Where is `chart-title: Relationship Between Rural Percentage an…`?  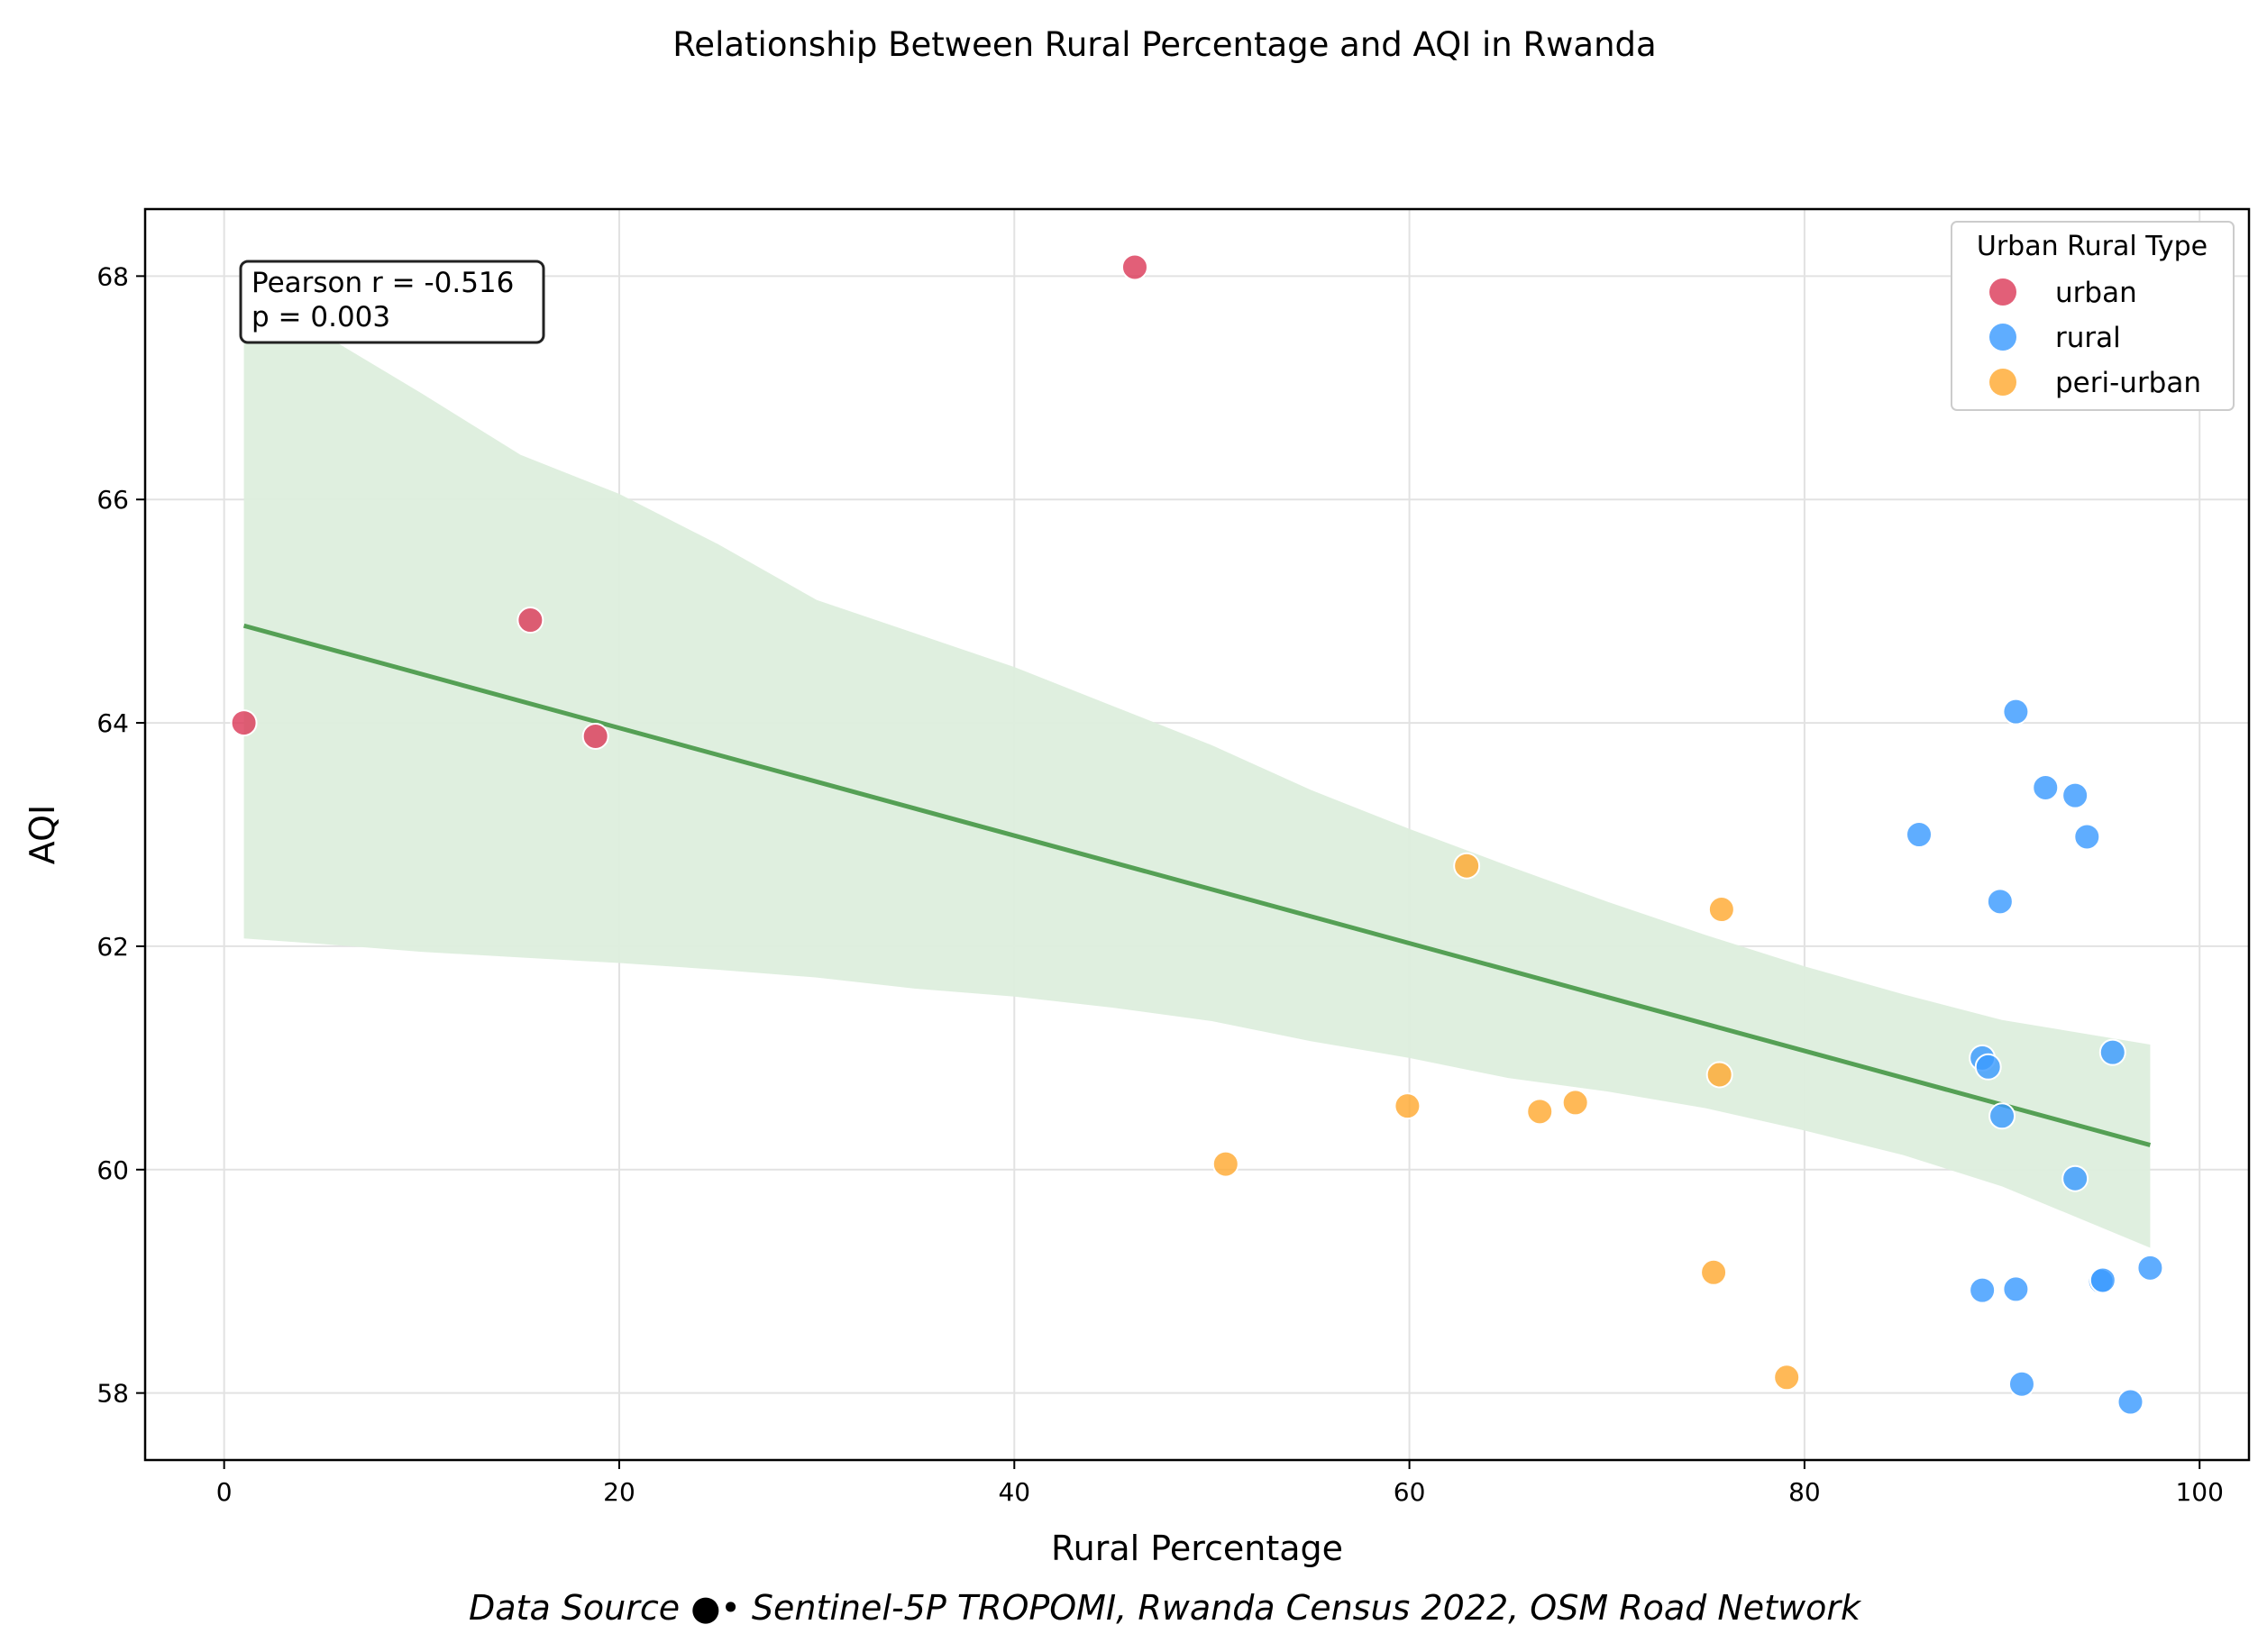
chart-title: Relationship Between Rural Percentage an… is located at coordinates (1164, 44).